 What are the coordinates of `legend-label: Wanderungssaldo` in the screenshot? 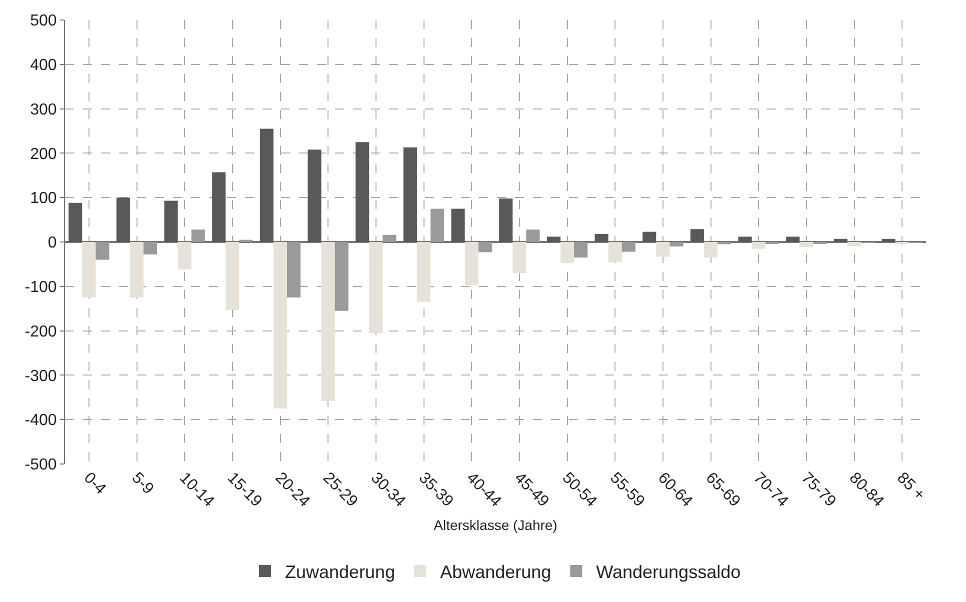 It's located at (668, 572).